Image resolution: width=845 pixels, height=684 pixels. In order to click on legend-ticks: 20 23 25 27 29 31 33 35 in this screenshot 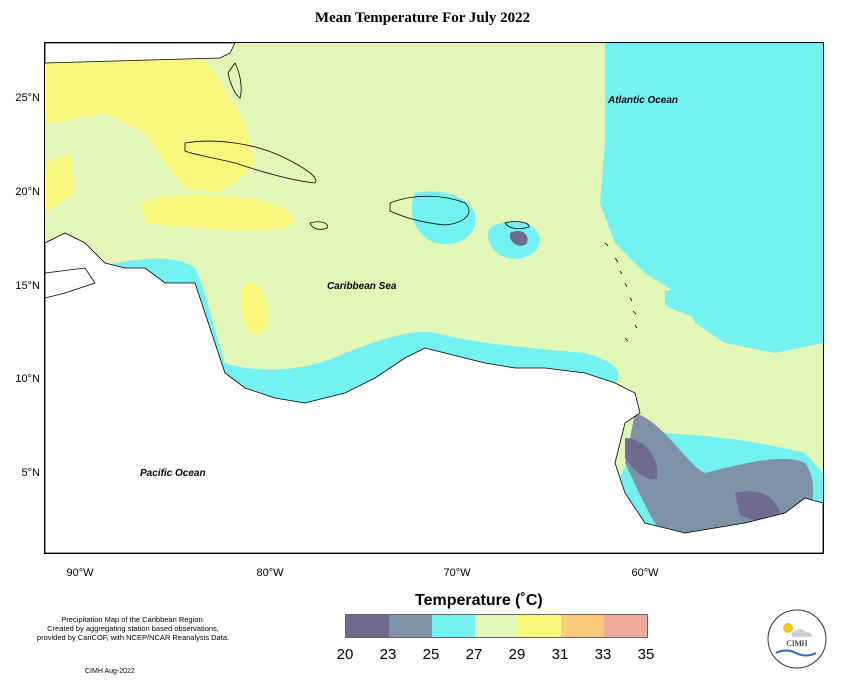, I will do `click(500, 656)`.